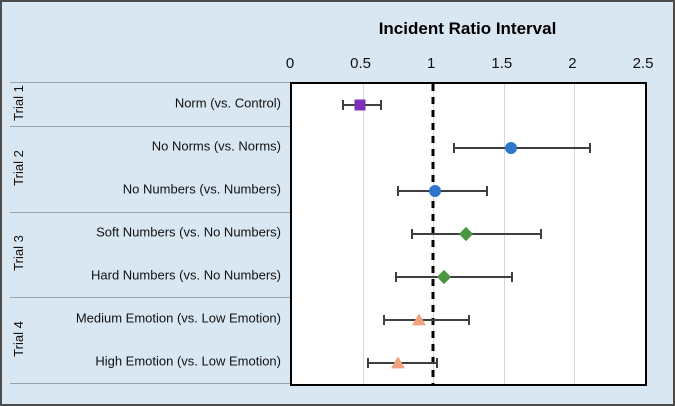 Image resolution: width=675 pixels, height=406 pixels. What do you see at coordinates (361, 63) in the screenshot?
I see `x-axis-tick-label: 0.5` at bounding box center [361, 63].